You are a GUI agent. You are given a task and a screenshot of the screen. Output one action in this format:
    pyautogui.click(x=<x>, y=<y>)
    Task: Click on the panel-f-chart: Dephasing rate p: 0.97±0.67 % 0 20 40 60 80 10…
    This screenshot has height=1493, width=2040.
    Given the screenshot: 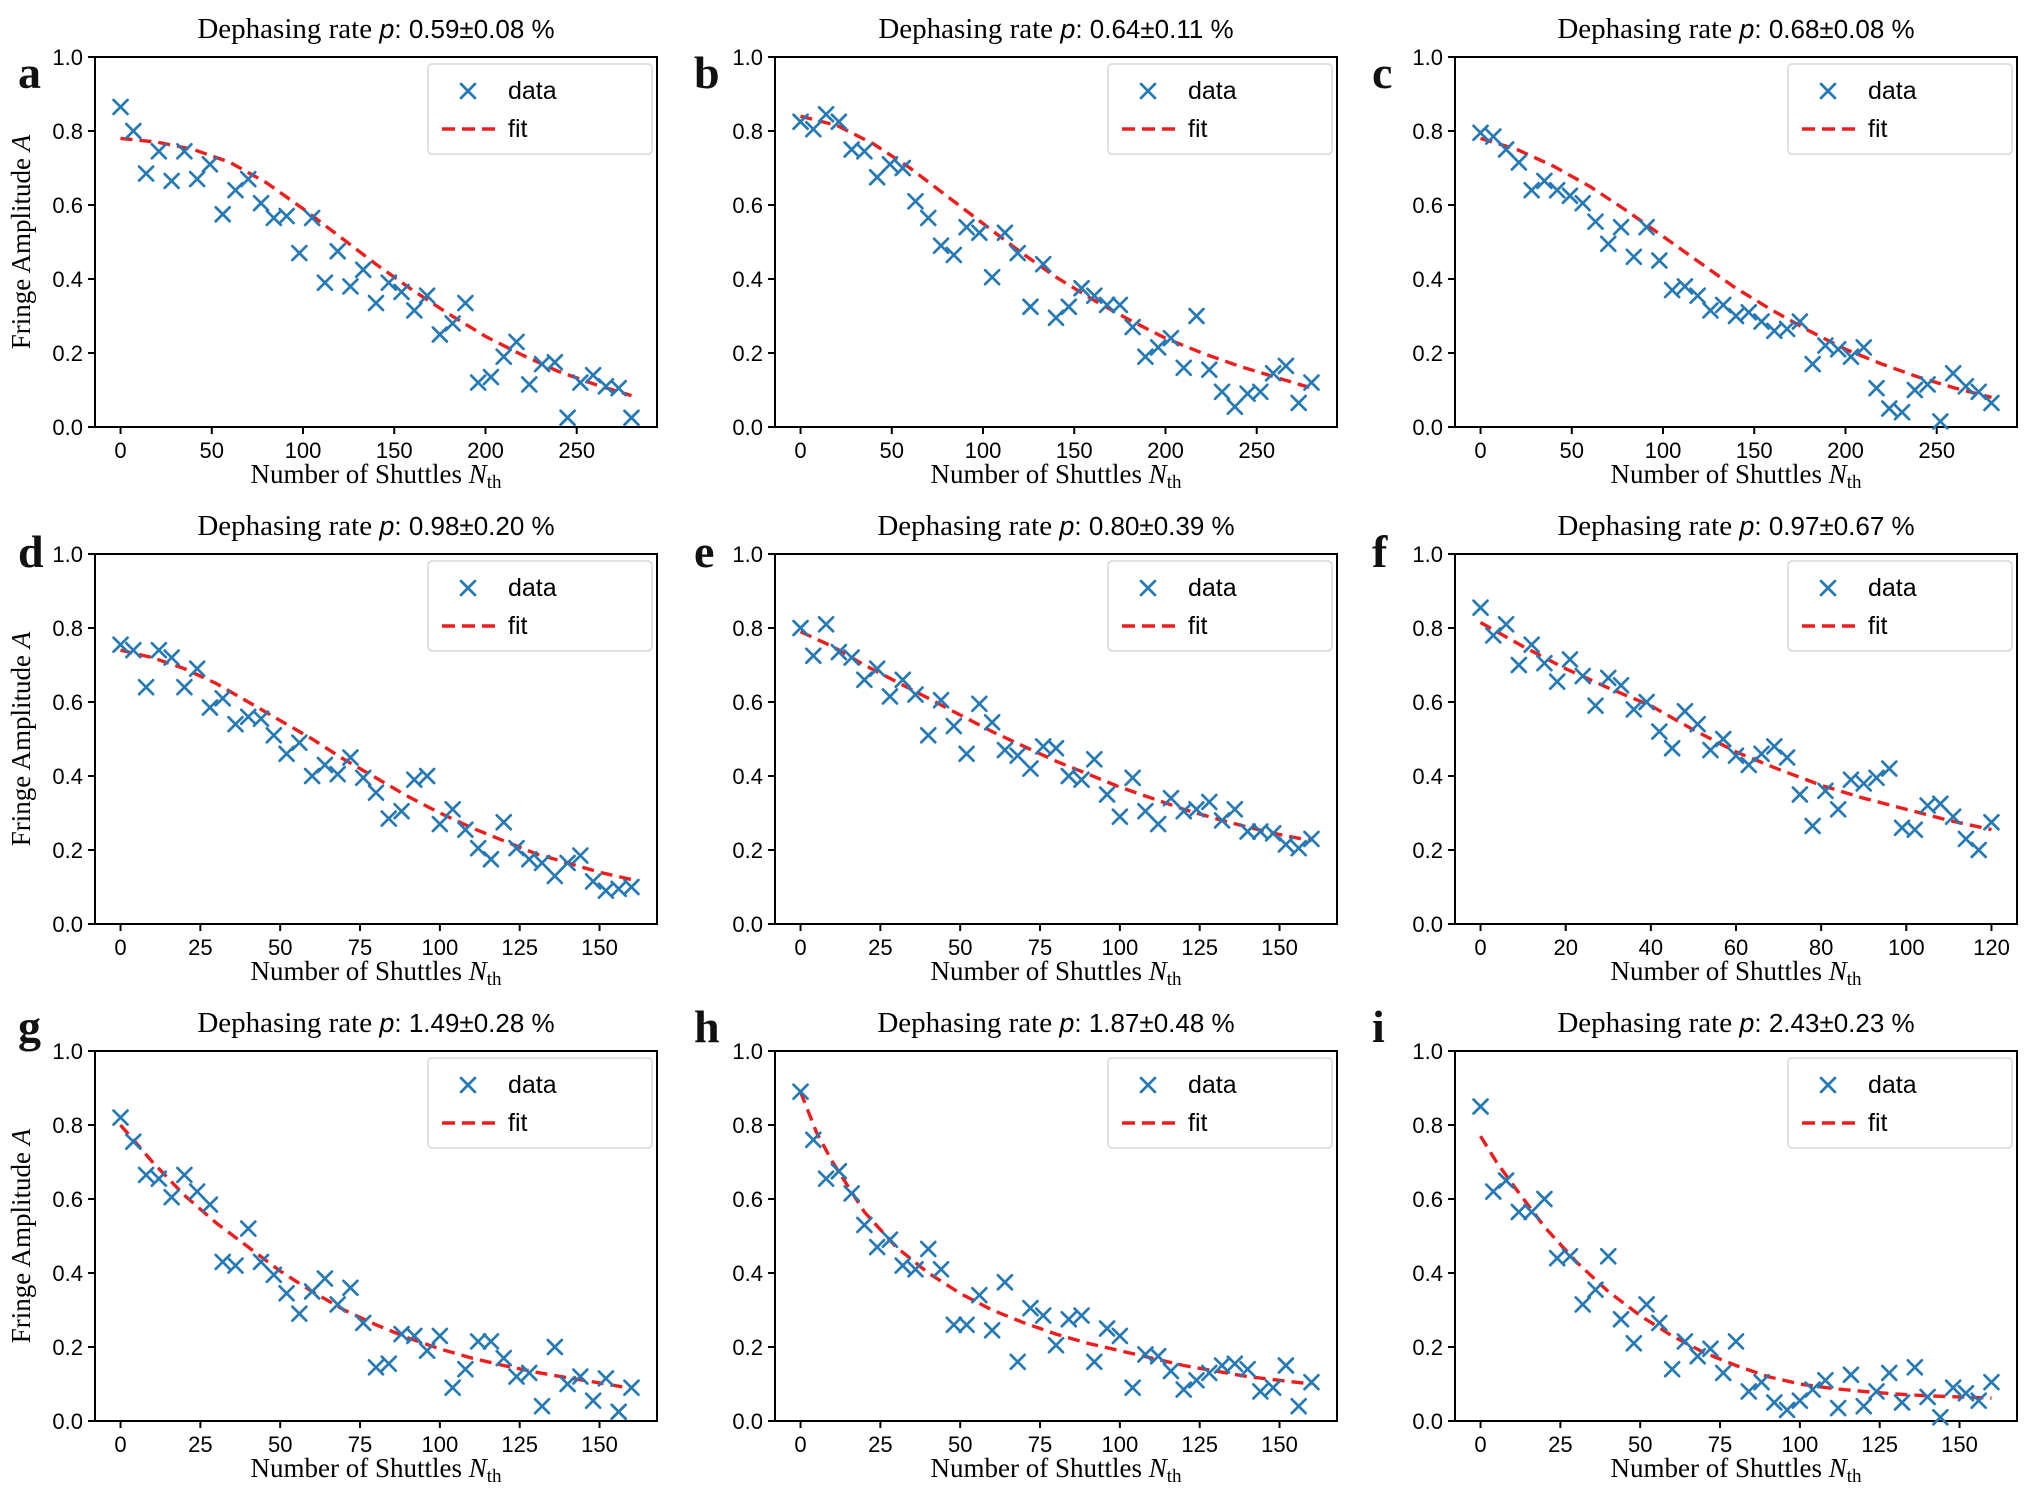 What is the action you would take?
    pyautogui.click(x=1715, y=750)
    